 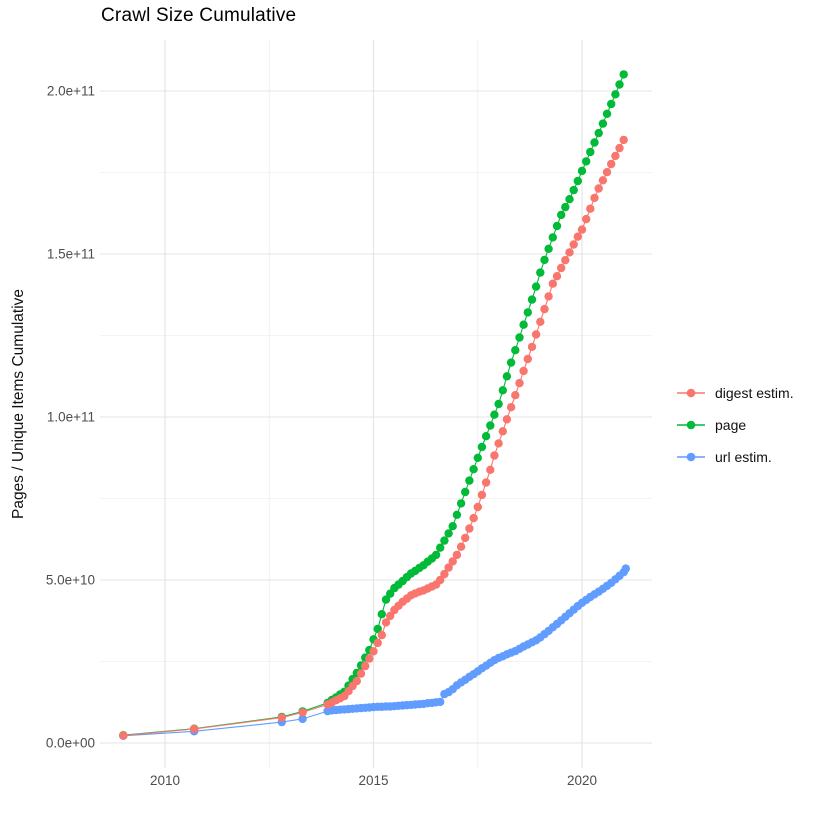 I want to click on legend-item-url-estim: url estim., so click(x=735, y=457).